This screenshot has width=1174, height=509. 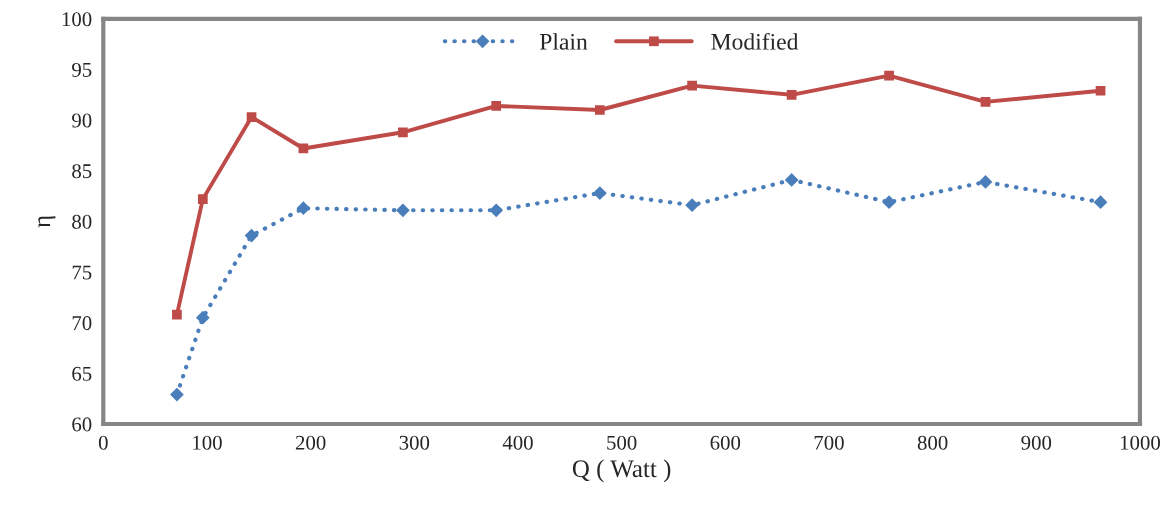 I want to click on x-tick-label: 700, so click(x=829, y=442).